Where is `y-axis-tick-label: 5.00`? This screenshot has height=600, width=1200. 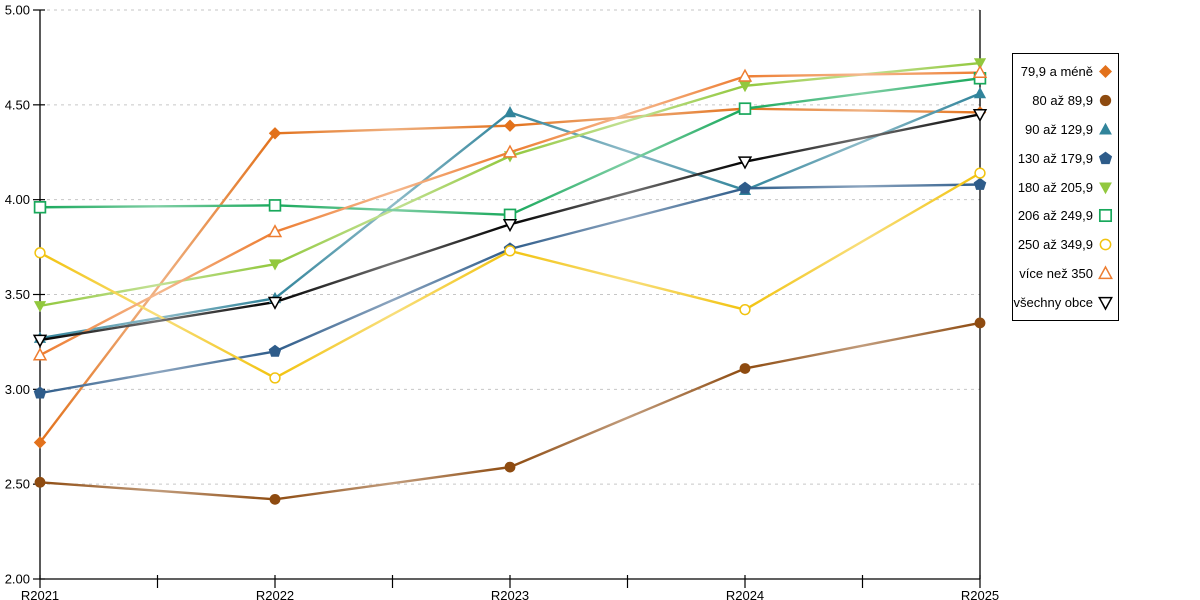 y-axis-tick-label: 5.00 is located at coordinates (17, 10).